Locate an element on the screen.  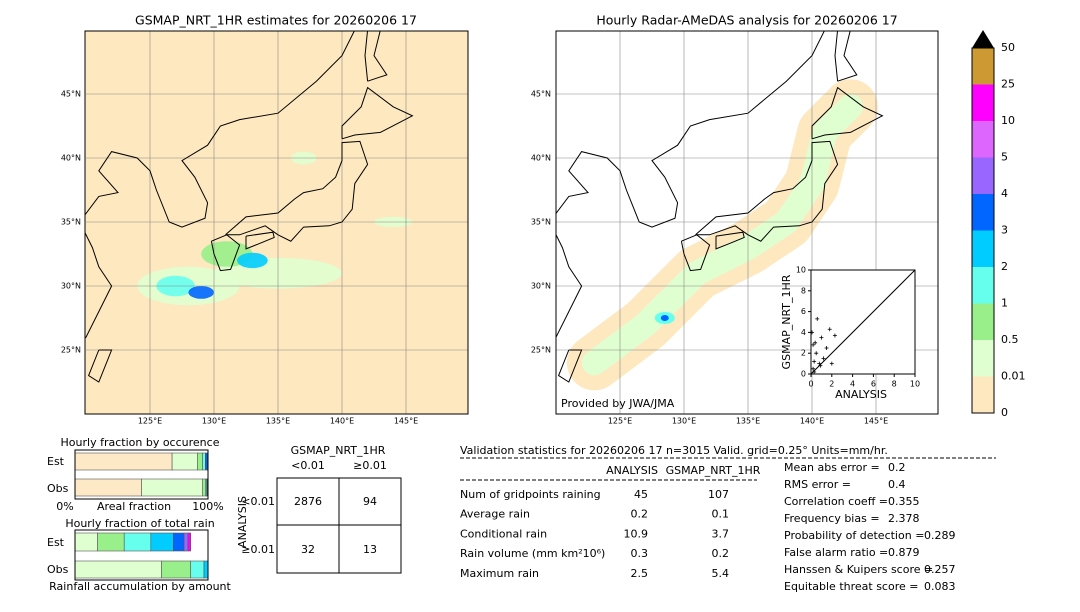
map-title: GSMAP_NRT_1HR estimates for 20260206 17 is located at coordinates (276, 20).